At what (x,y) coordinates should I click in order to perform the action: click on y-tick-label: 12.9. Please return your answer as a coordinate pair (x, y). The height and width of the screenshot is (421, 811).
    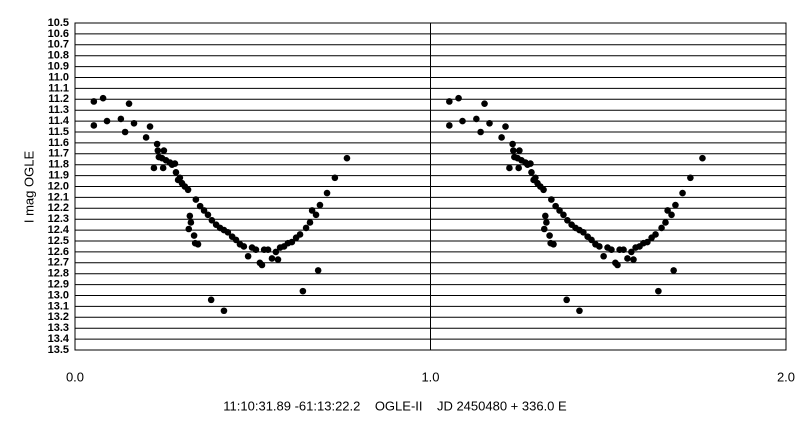
    Looking at the image, I should click on (58, 285).